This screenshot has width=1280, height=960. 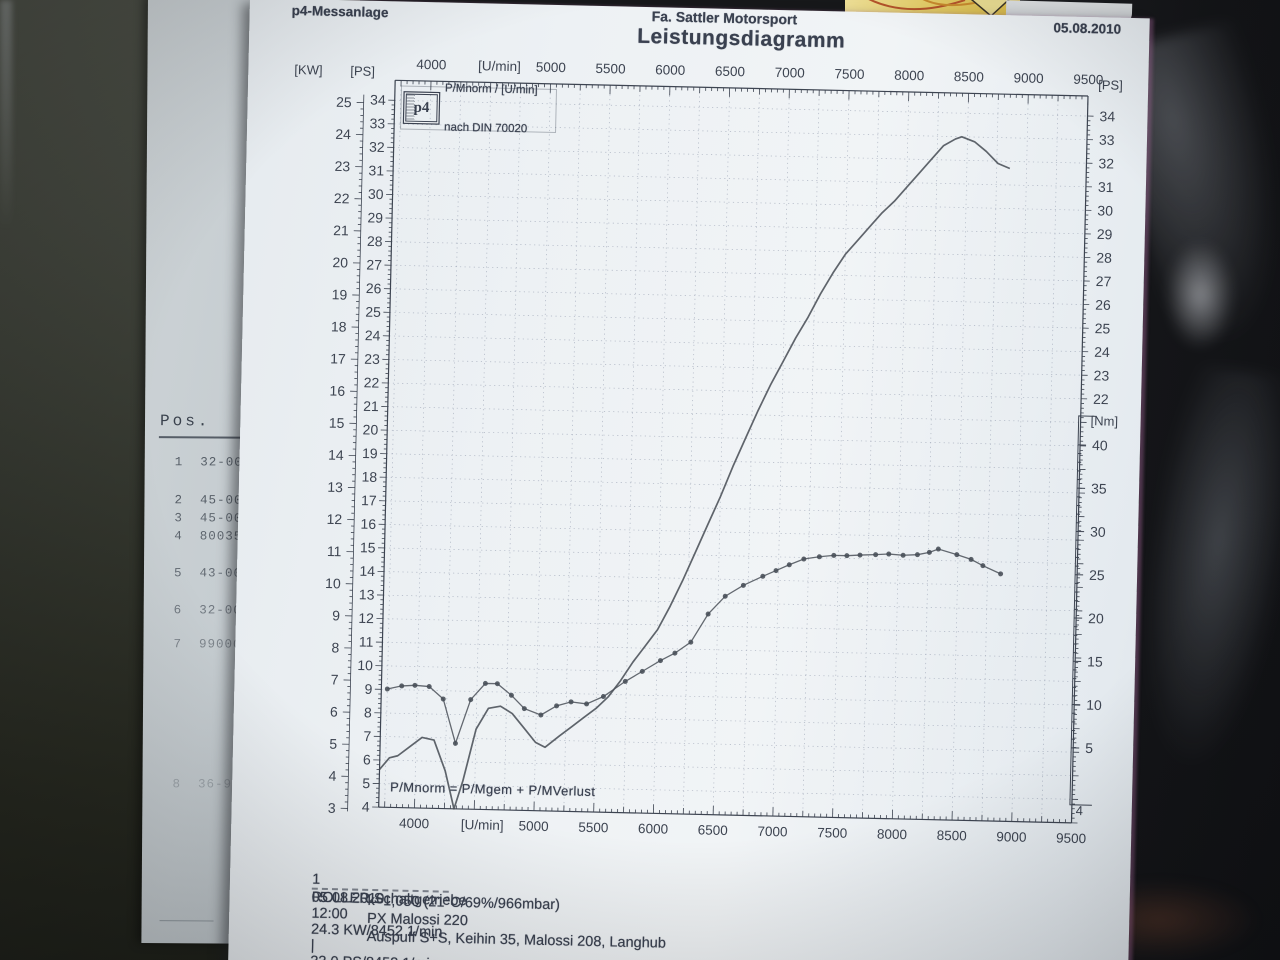 What do you see at coordinates (329, 914) in the screenshot?
I see `result-time: 12:00` at bounding box center [329, 914].